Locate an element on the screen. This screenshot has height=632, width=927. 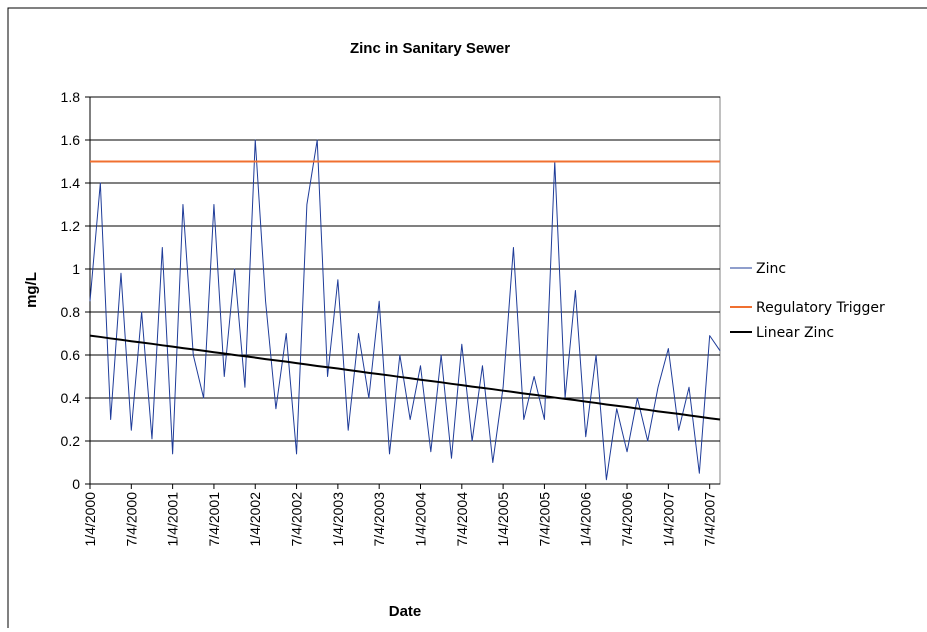
y-tick-label: 1 is located at coordinates (76, 269).